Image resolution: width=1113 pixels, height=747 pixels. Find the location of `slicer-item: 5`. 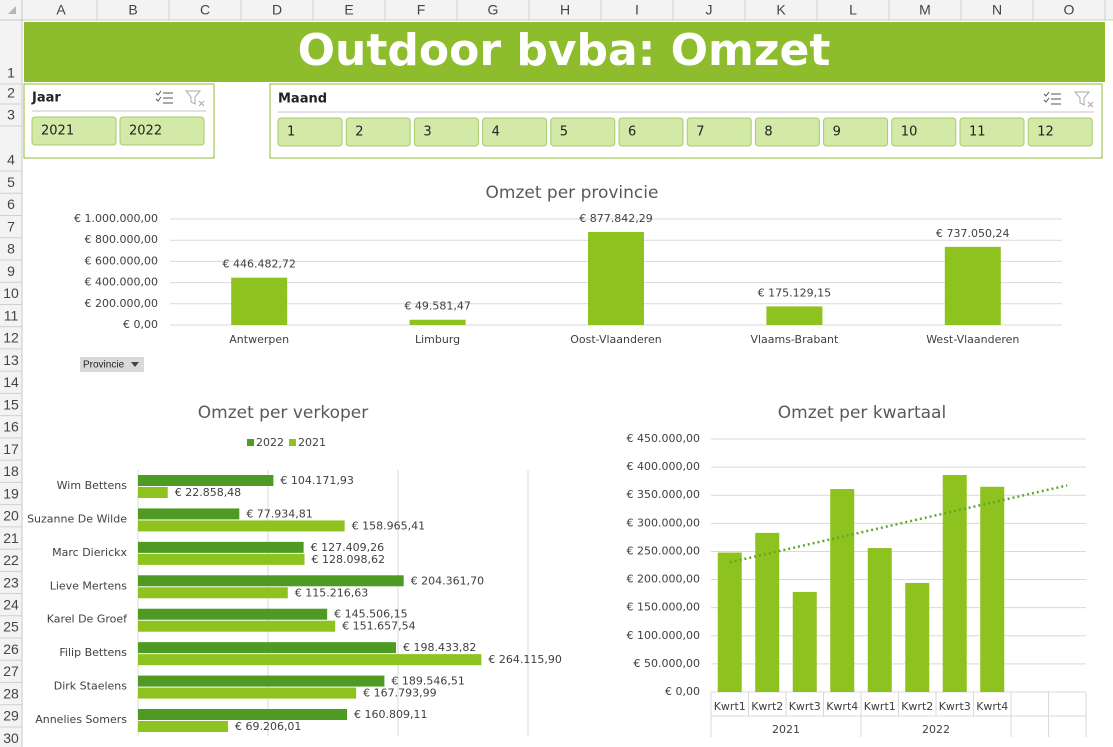

slicer-item: 5 is located at coordinates (564, 132).